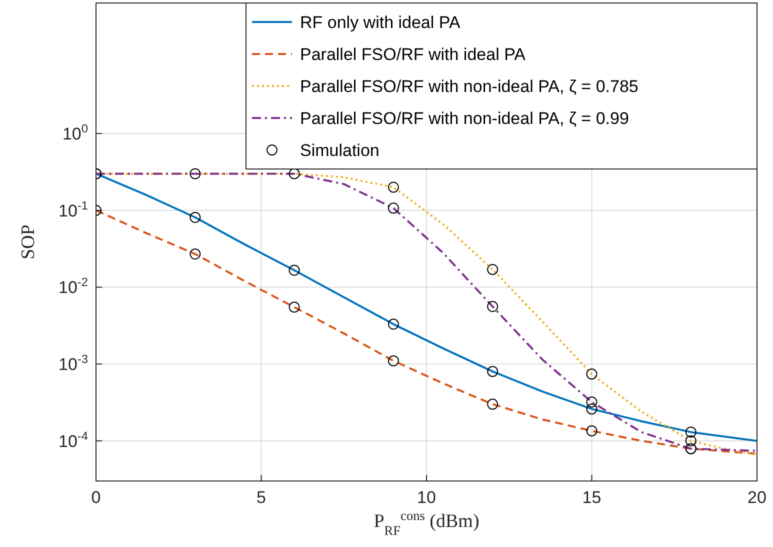 Image resolution: width=773 pixels, height=547 pixels. Describe the element at coordinates (757, 497) in the screenshot. I see `x-tick-label: 20` at that location.